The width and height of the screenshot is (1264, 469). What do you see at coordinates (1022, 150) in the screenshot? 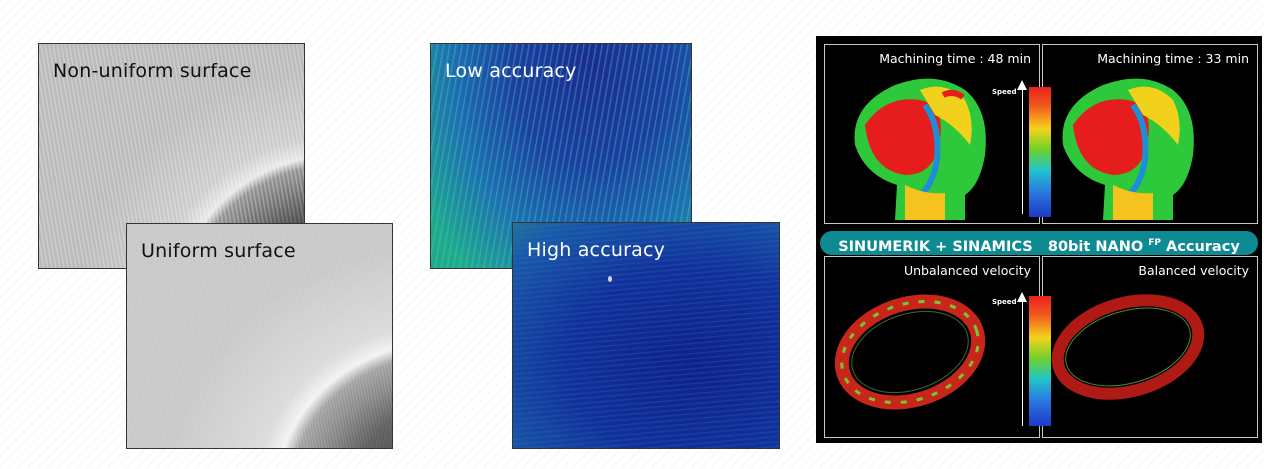
I see `speed-axis-top` at bounding box center [1022, 150].